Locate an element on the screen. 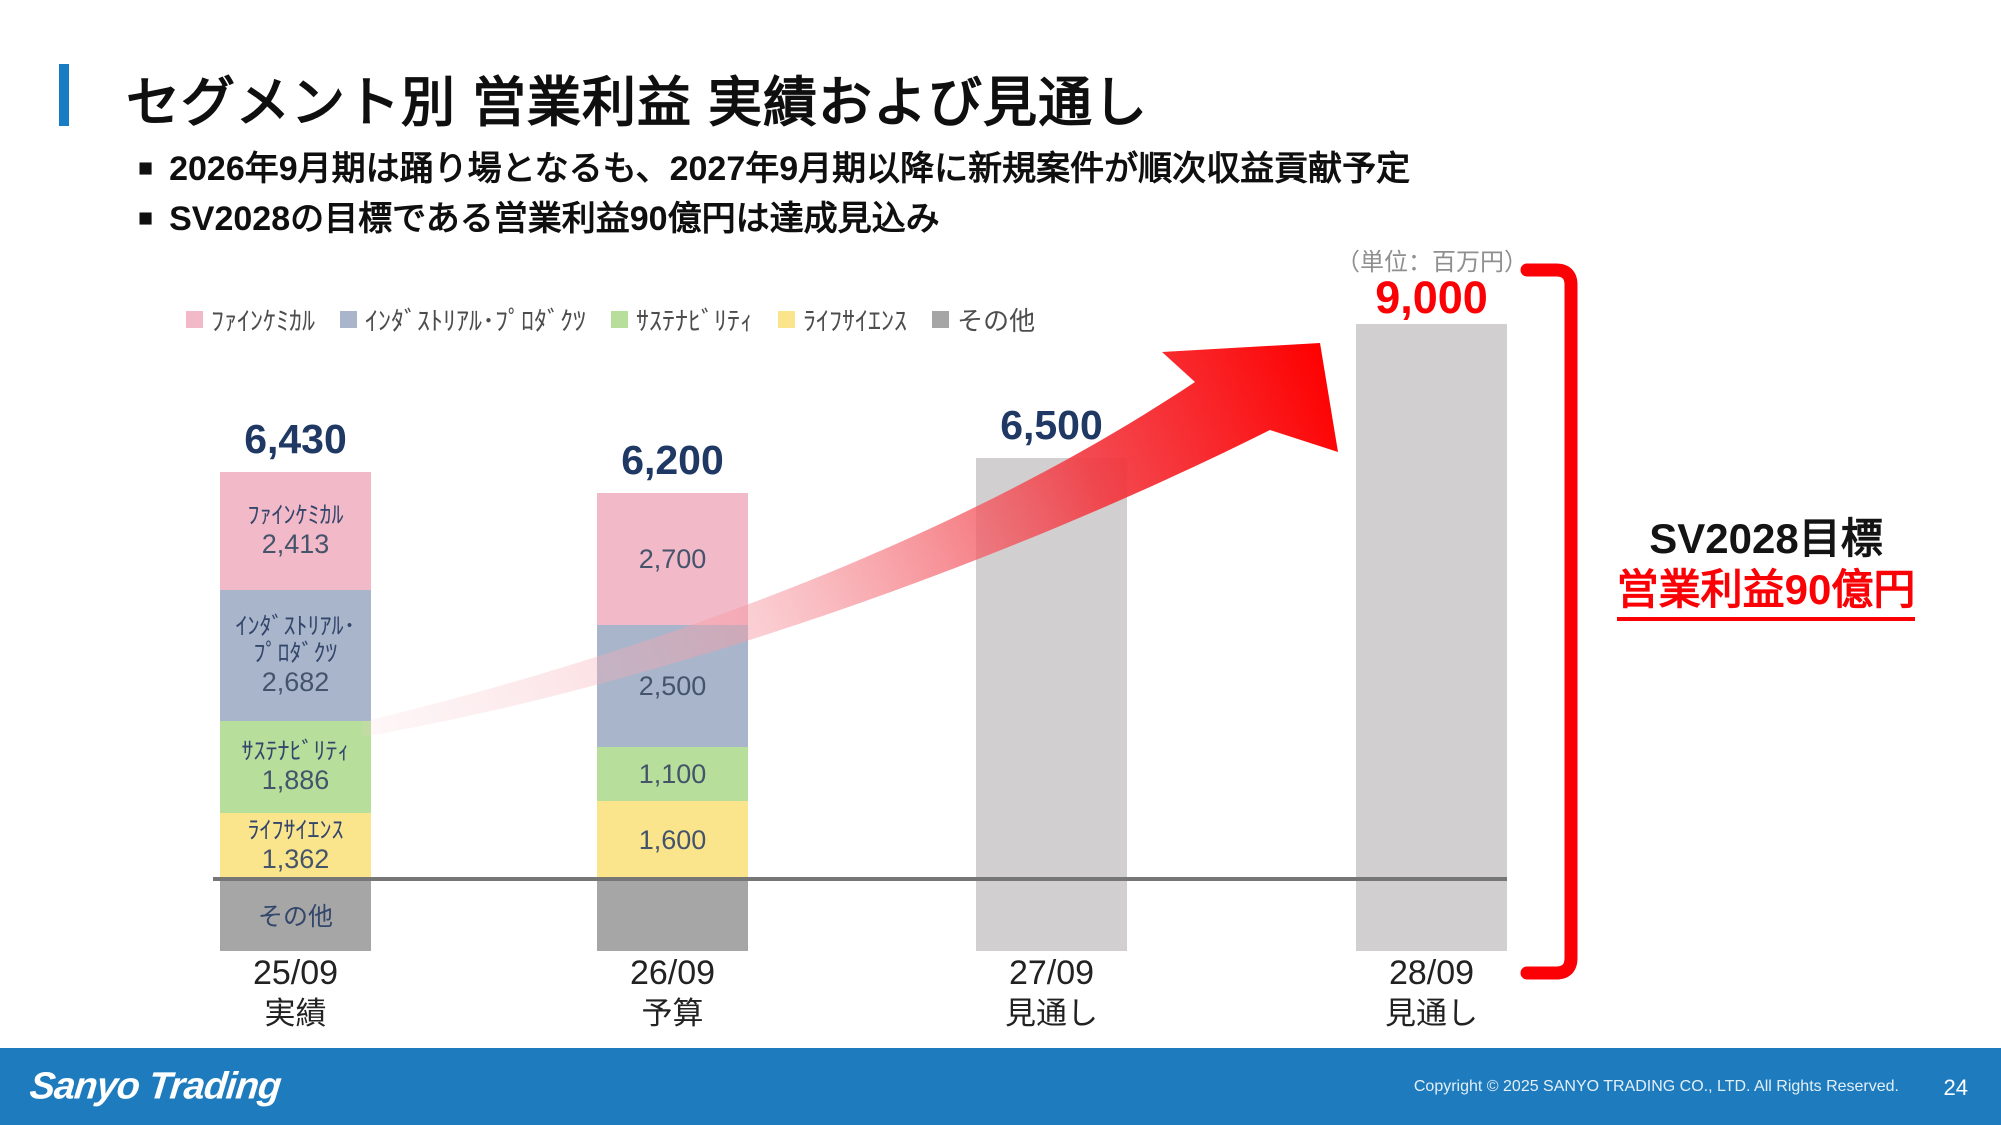 The image size is (2001, 1125). bar-2-segment-3: 1,100 is located at coordinates (672, 774).